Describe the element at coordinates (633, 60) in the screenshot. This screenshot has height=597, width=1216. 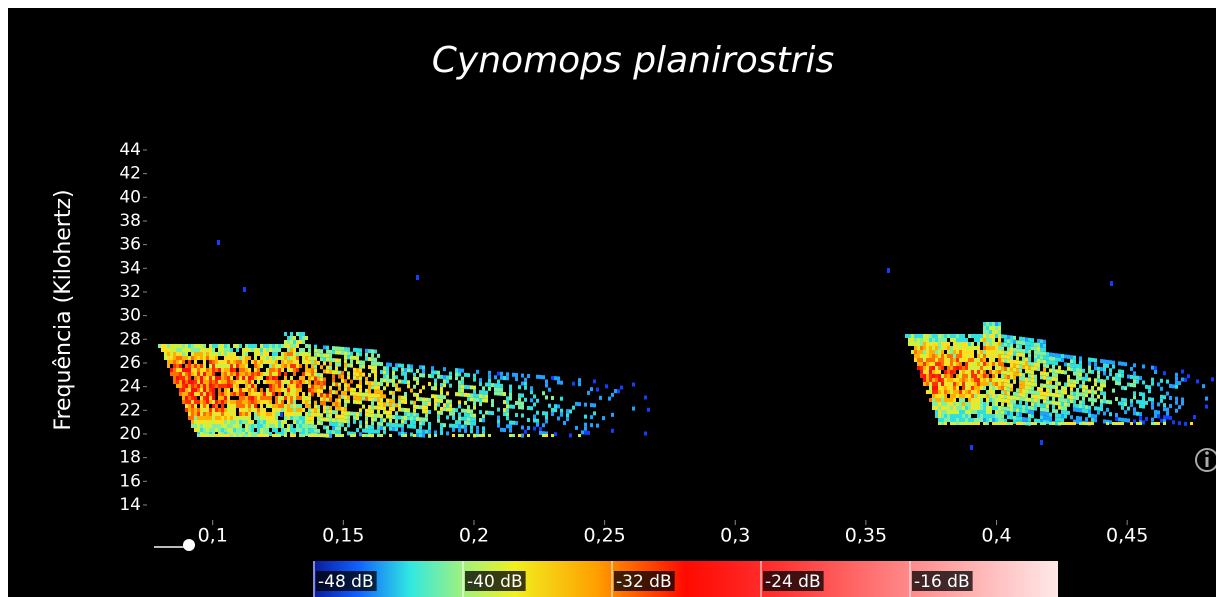
I see `chart-title: Cynomops planirostris` at that location.